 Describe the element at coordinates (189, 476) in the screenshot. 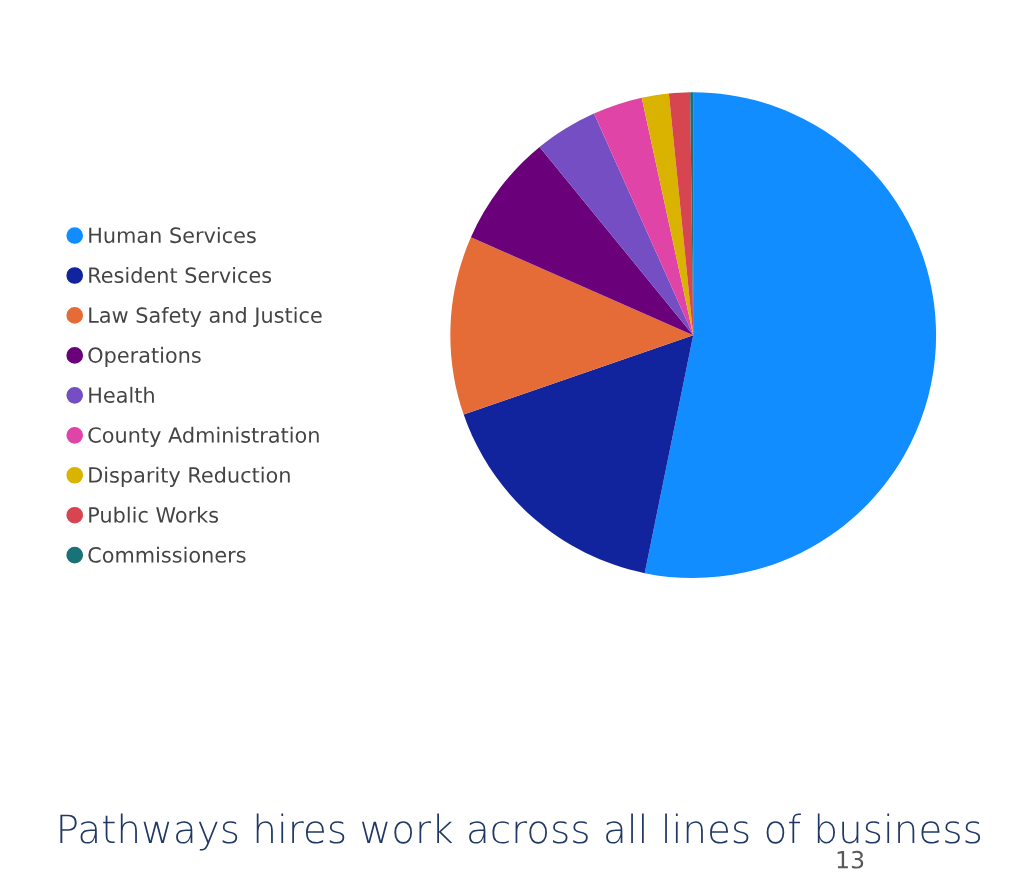

I see `legend-label: Disparity Reduction` at that location.